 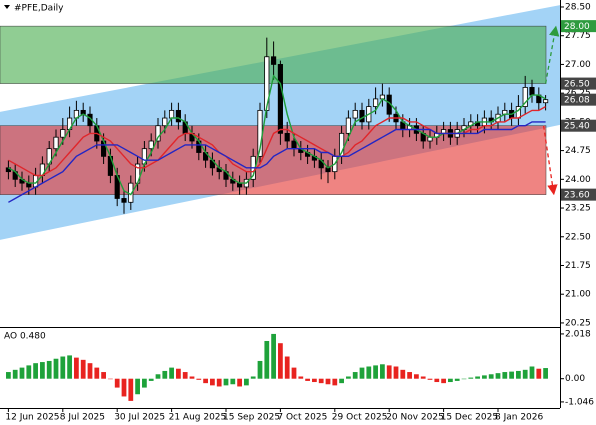 I want to click on y-tick-label: 23.25, so click(x=578, y=209).